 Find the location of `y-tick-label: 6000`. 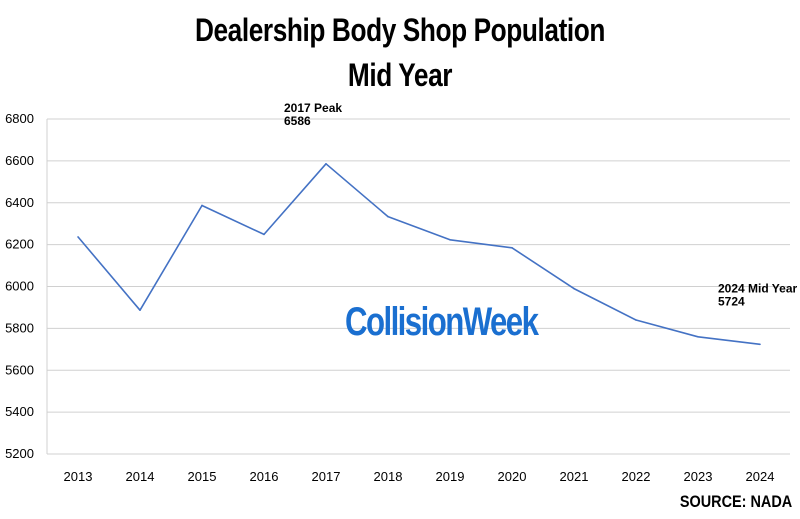

y-tick-label: 6000 is located at coordinates (19, 286).